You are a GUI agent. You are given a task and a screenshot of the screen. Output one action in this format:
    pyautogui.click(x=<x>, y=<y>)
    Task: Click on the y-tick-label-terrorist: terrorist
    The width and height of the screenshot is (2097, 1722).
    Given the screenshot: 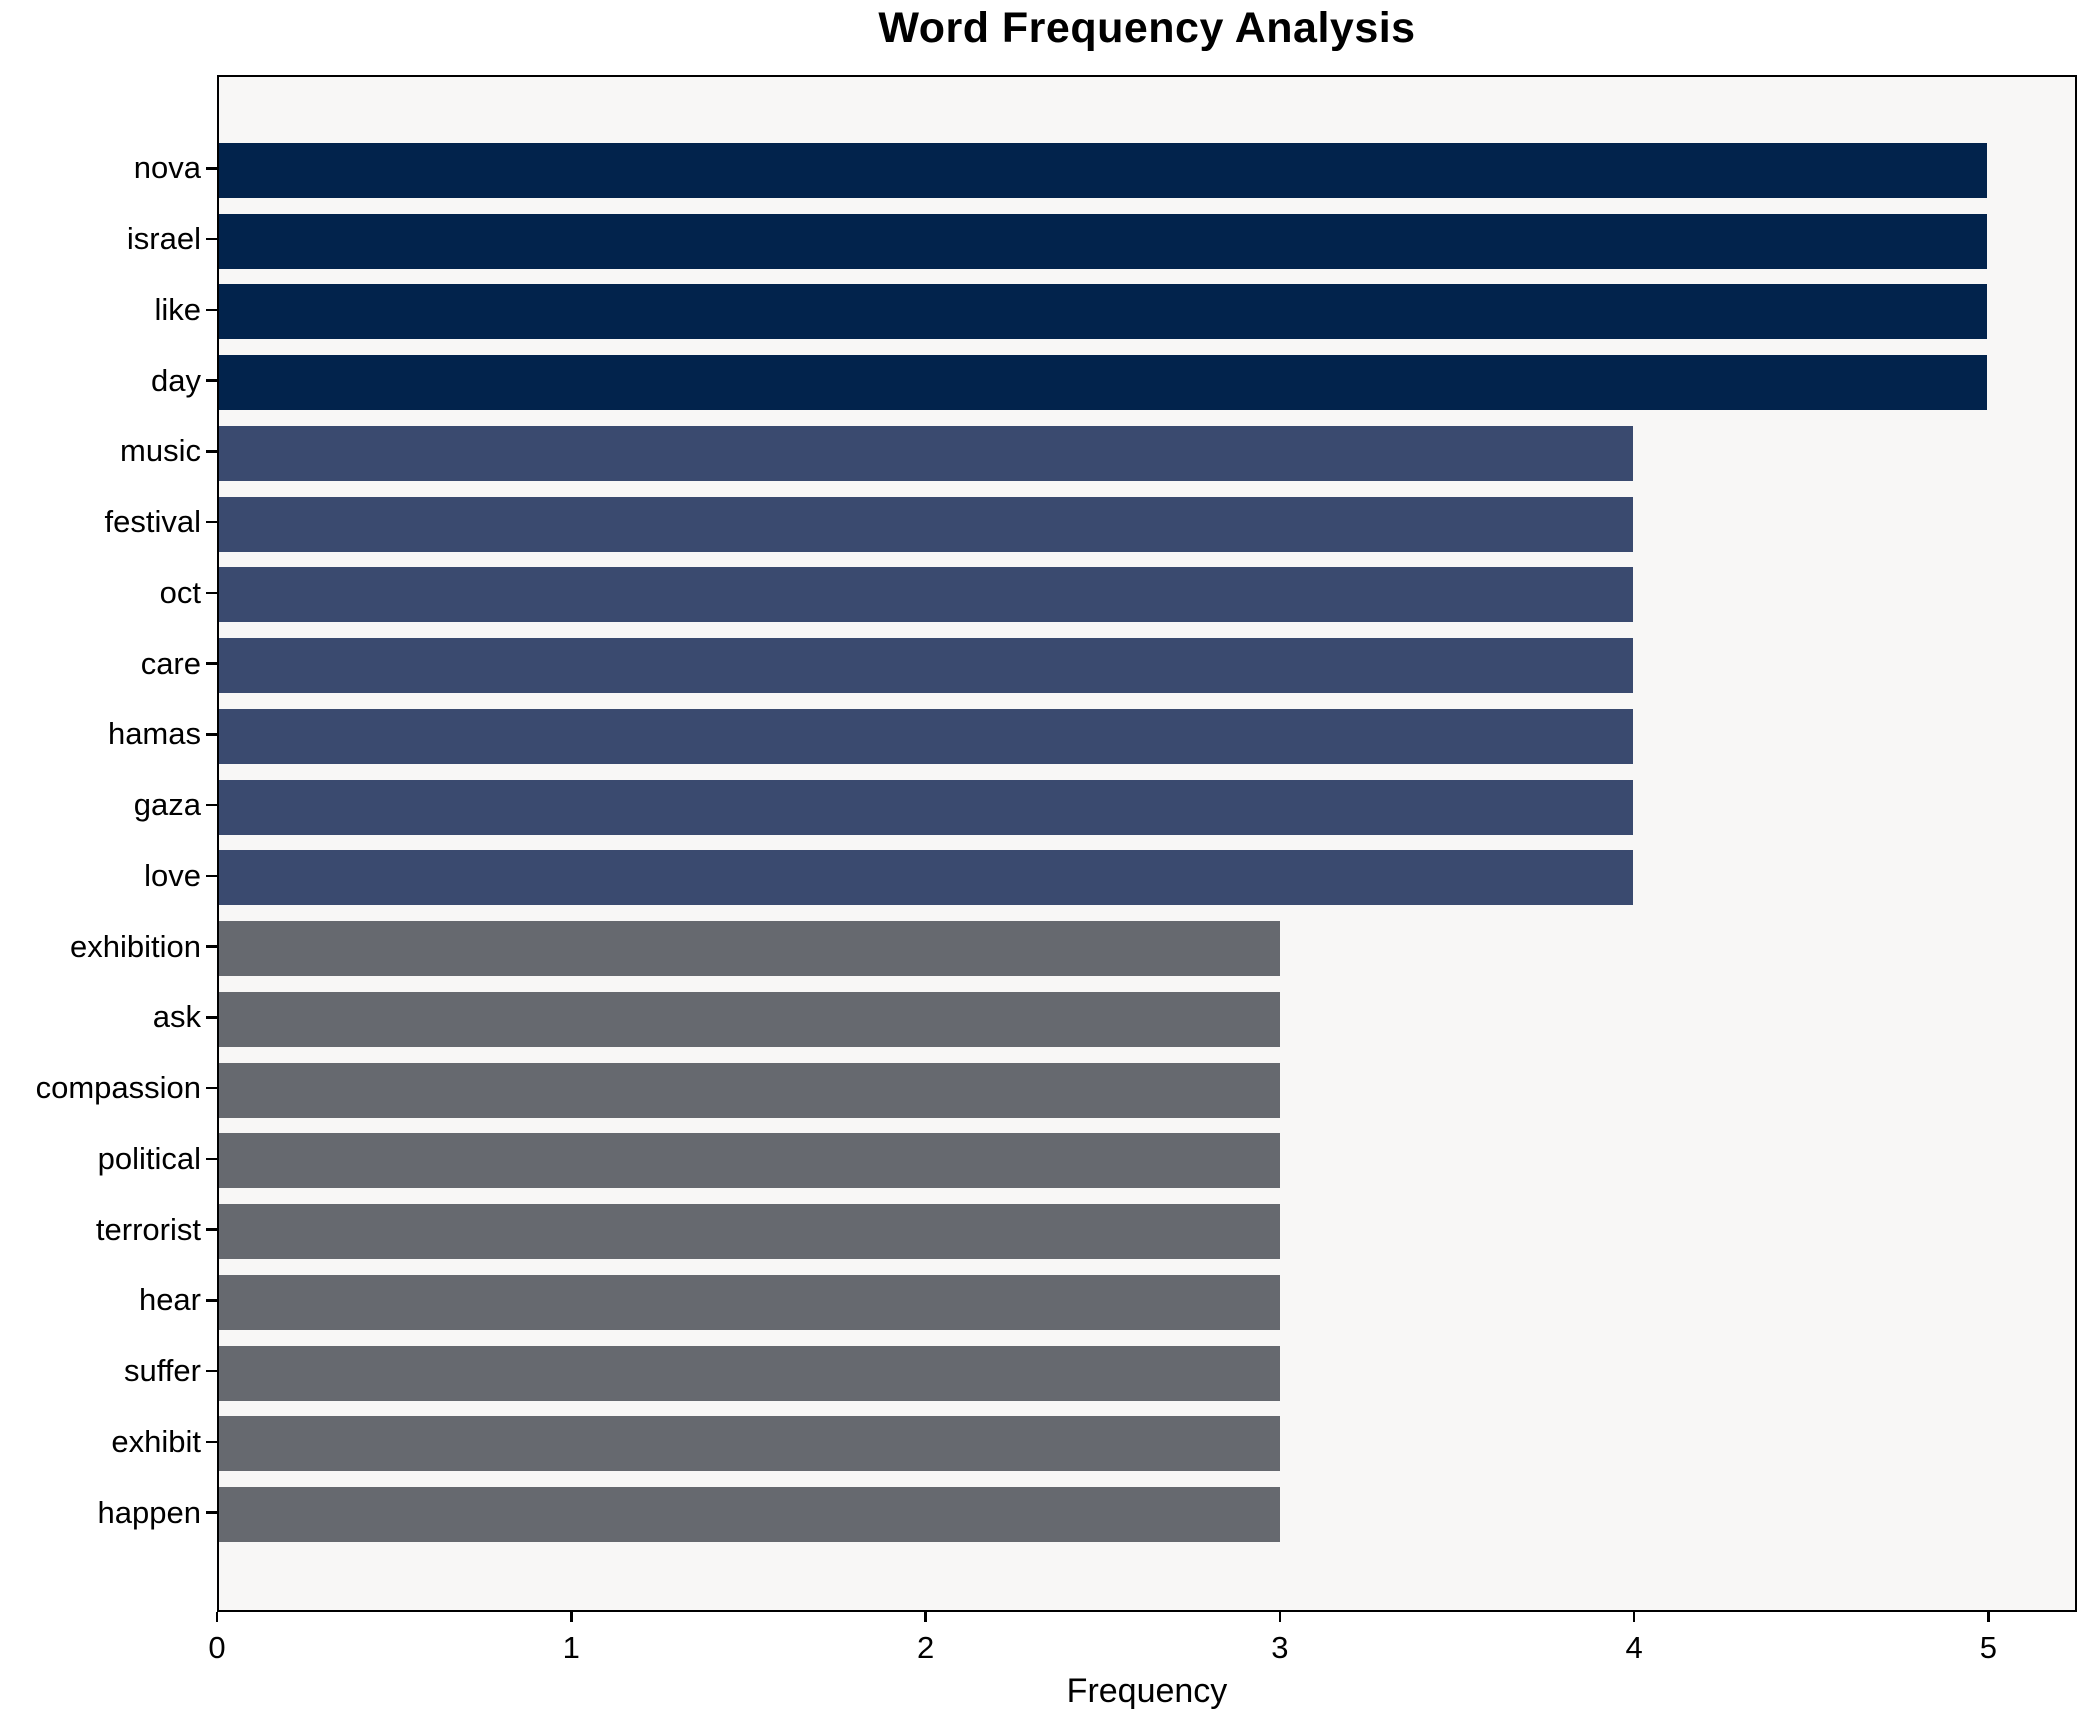 What is the action you would take?
    pyautogui.click(x=148, y=1229)
    